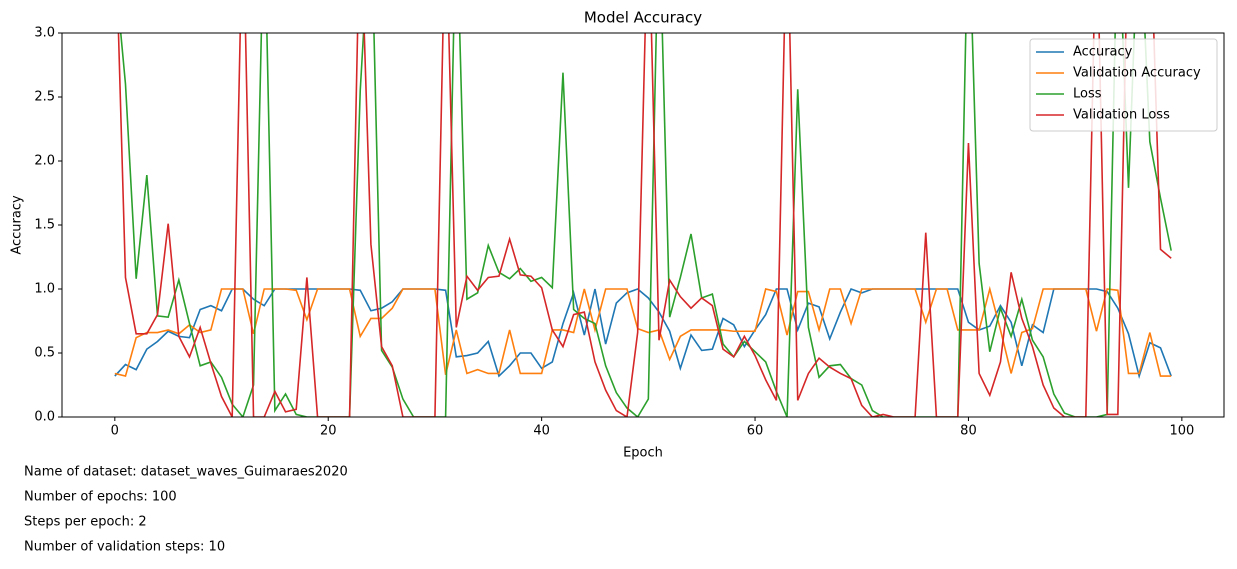 Image resolution: width=1237 pixels, height=569 pixels. Describe the element at coordinates (755, 431) in the screenshot. I see `x-tick-label: 60` at that location.